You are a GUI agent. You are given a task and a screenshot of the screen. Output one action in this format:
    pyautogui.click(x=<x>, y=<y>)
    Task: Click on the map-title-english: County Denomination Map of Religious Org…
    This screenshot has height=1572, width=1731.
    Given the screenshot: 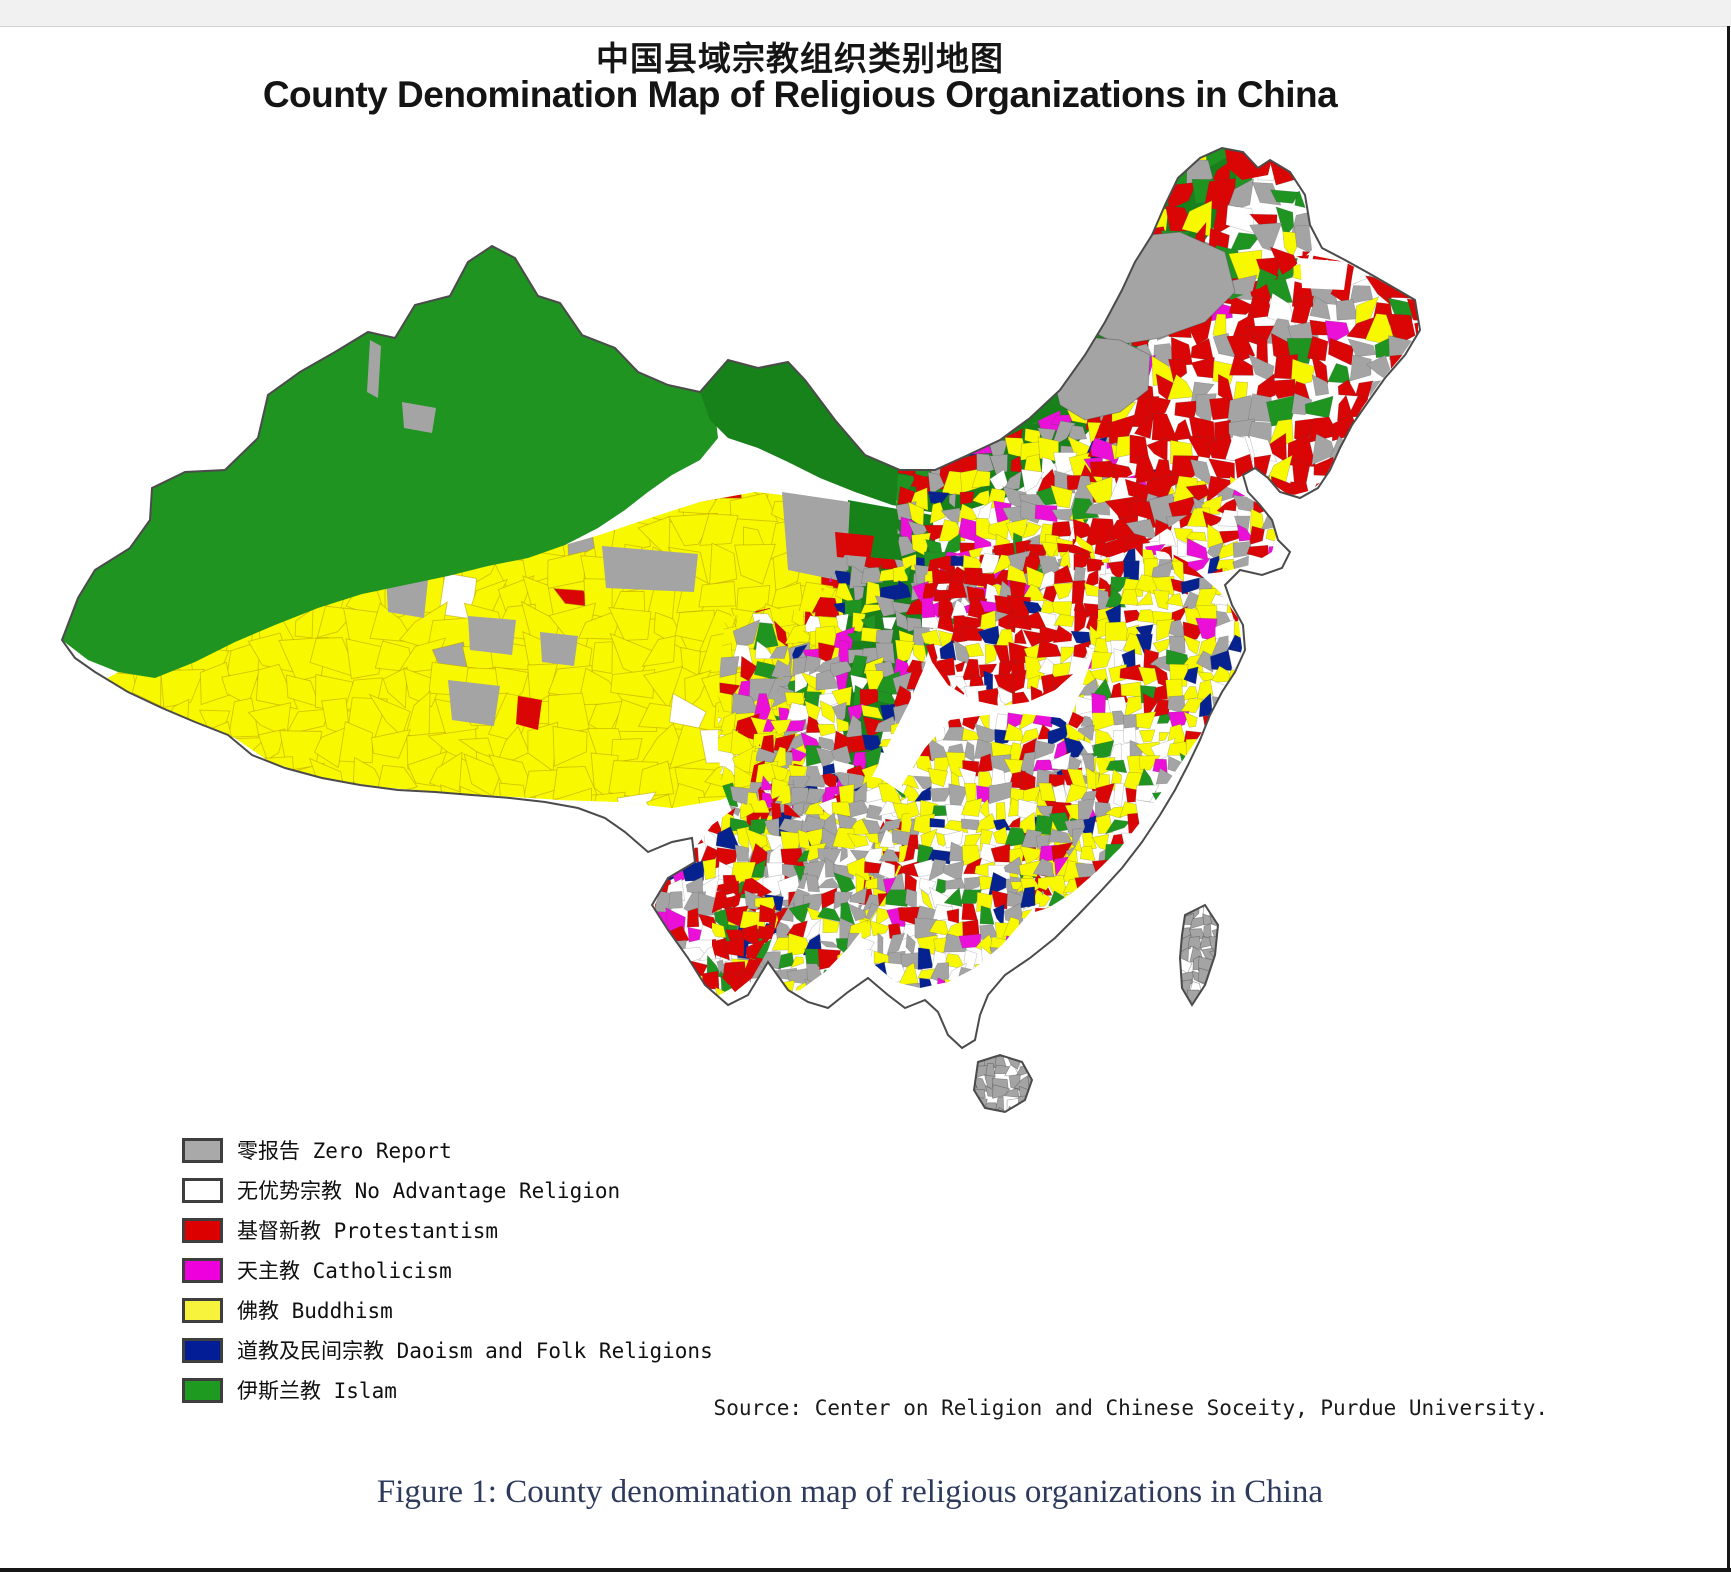 What is the action you would take?
    pyautogui.click(x=800, y=94)
    